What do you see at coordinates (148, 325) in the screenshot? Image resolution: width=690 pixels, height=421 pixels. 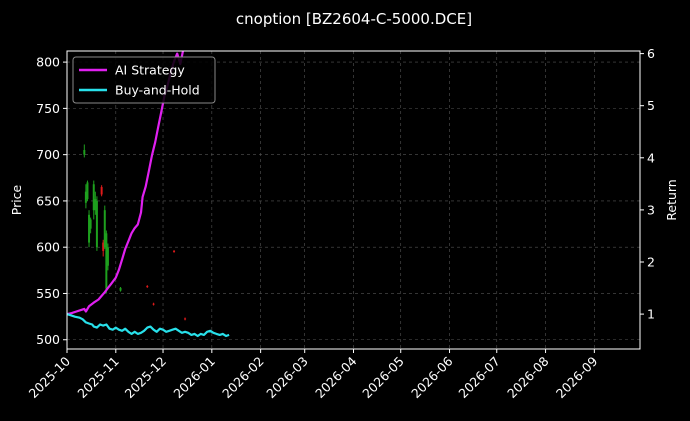 I see `series-line-buy-and-hold` at bounding box center [148, 325].